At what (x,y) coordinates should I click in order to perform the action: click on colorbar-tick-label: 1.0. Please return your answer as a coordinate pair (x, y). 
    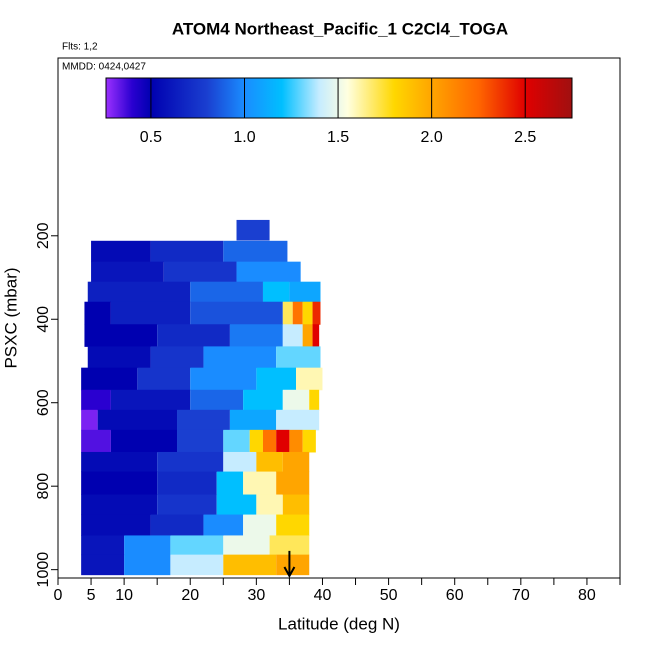
    Looking at the image, I should click on (244, 137).